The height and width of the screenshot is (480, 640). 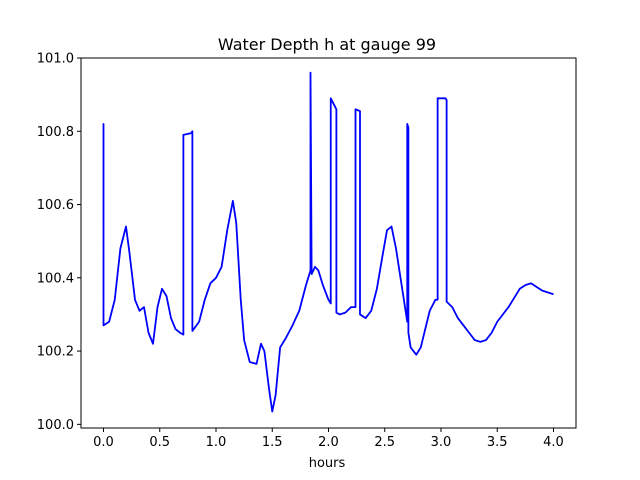 What do you see at coordinates (55, 132) in the screenshot?
I see `y-tick-label: 100.8` at bounding box center [55, 132].